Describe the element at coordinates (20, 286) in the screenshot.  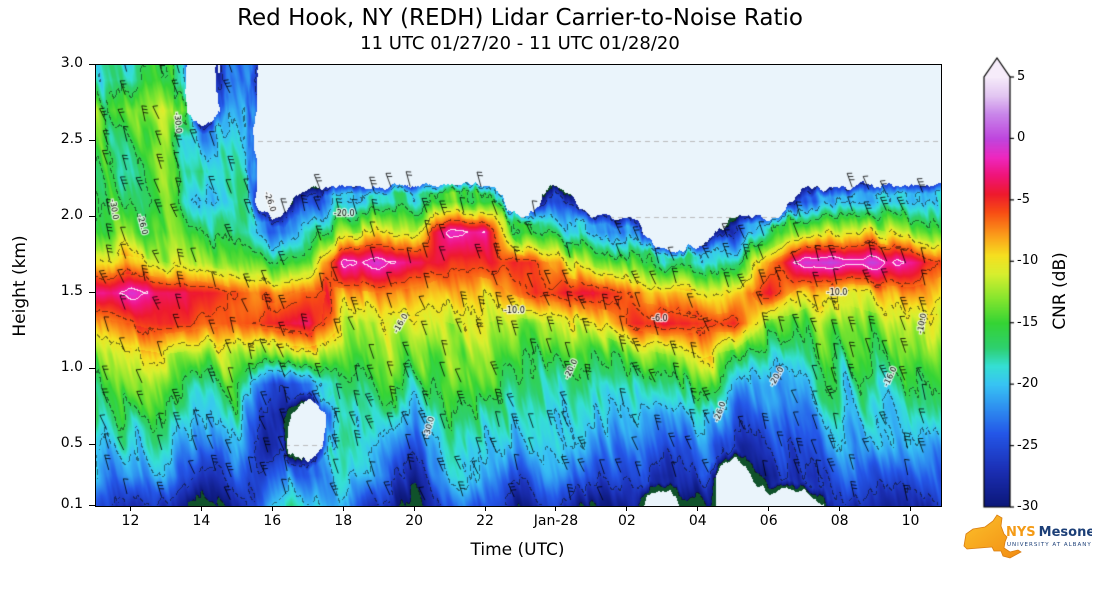
I see `y-axis-label: Height (km)` at that location.